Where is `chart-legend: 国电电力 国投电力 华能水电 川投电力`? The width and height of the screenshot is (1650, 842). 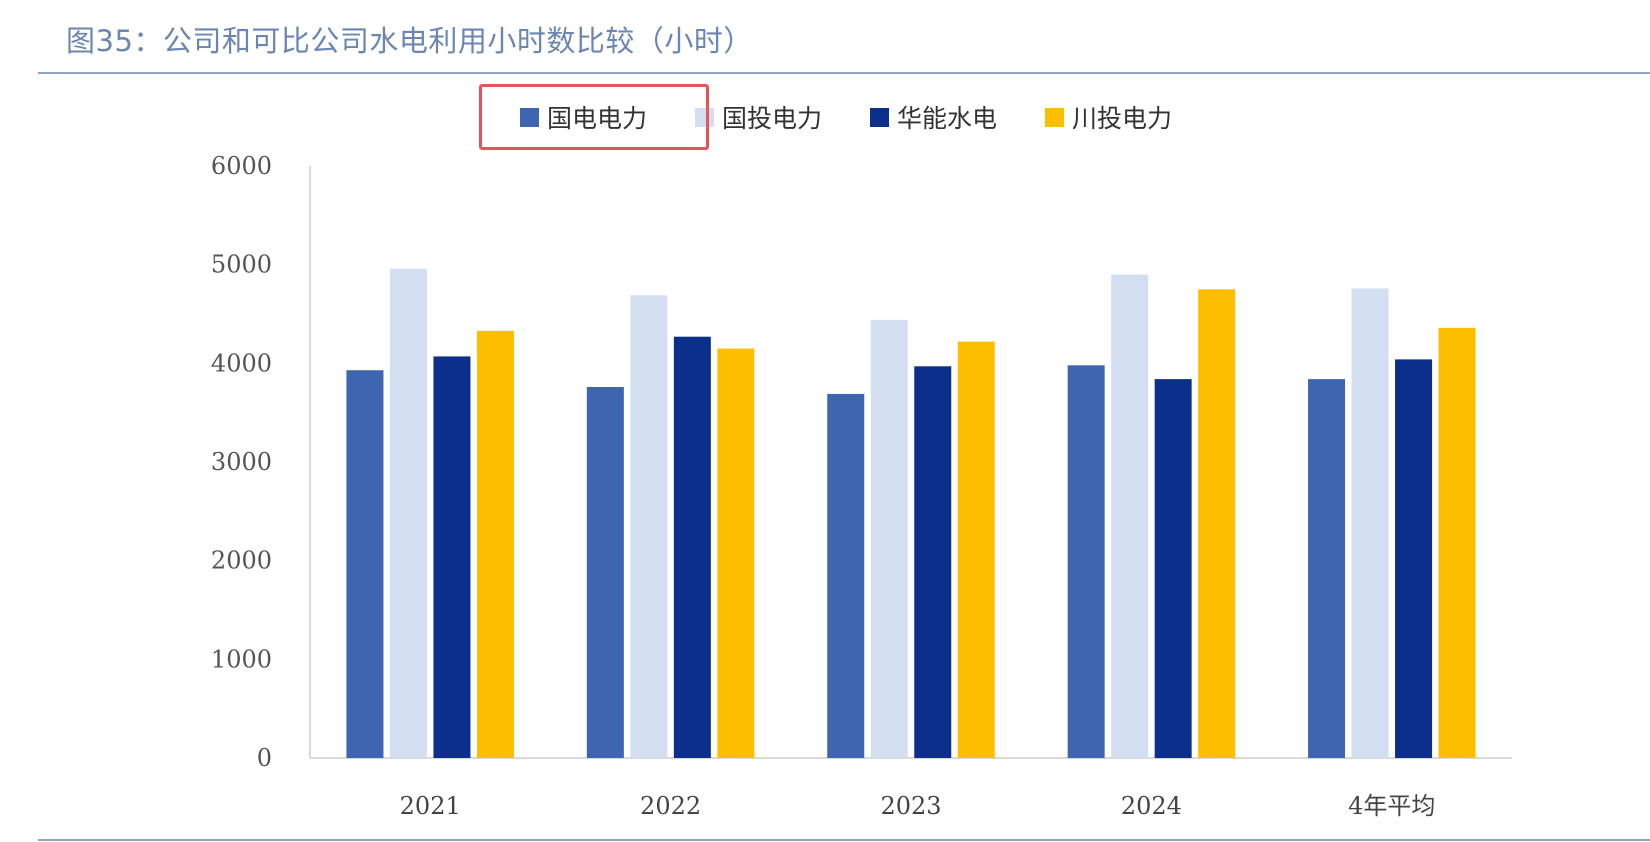
chart-legend: 国电电力 国投电力 华能水电 川投电力 is located at coordinates (870, 117).